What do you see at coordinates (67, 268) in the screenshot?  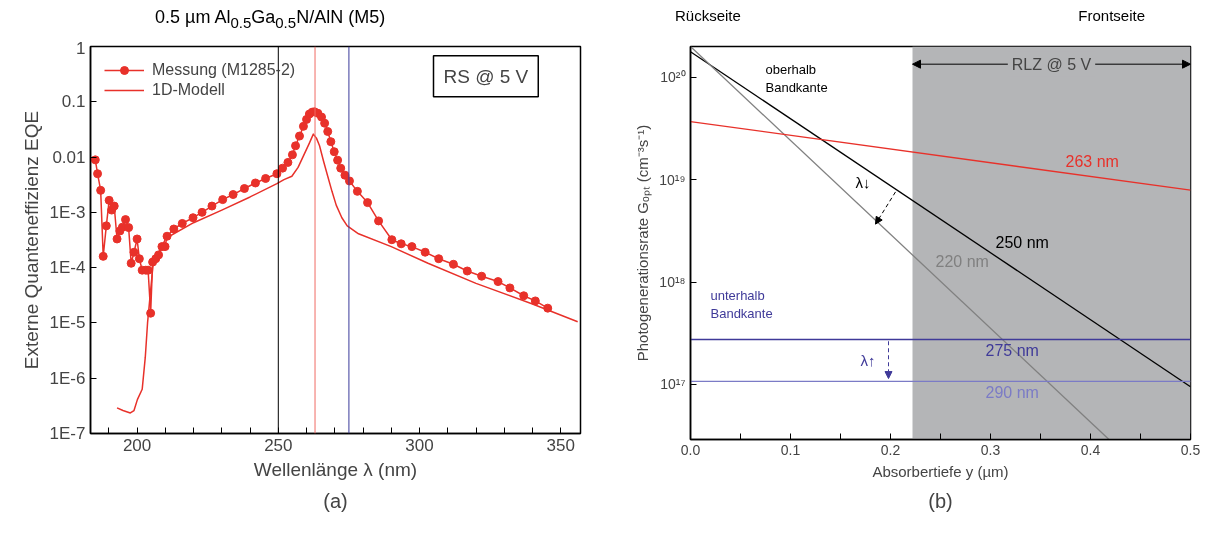 I see `y-tick-label: 1E-4` at bounding box center [67, 268].